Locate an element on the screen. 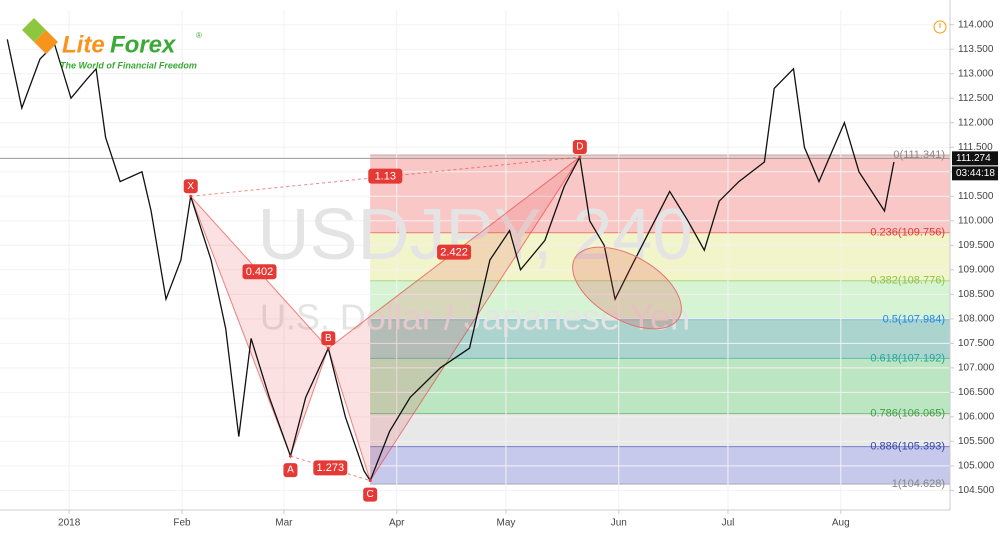  price-box-label: 111.274 is located at coordinates (973, 158).